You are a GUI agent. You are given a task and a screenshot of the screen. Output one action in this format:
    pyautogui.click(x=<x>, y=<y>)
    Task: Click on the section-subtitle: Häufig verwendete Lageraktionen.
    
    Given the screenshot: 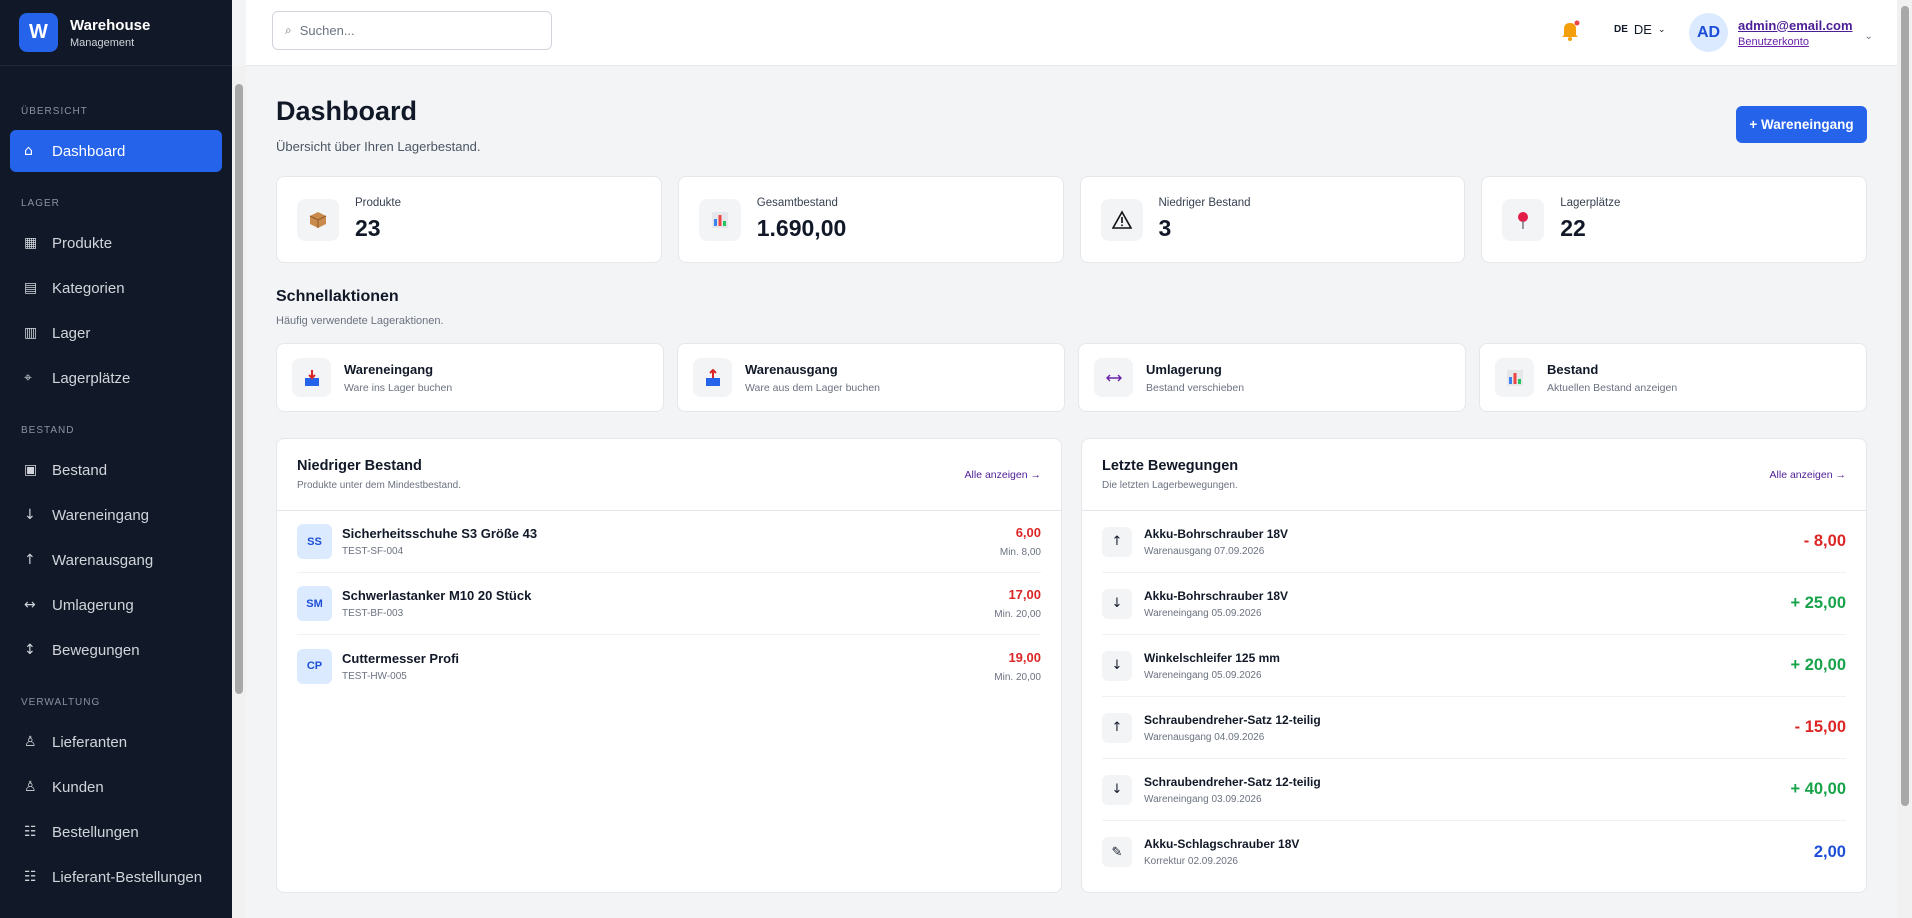 What is the action you would take?
    pyautogui.click(x=360, y=321)
    